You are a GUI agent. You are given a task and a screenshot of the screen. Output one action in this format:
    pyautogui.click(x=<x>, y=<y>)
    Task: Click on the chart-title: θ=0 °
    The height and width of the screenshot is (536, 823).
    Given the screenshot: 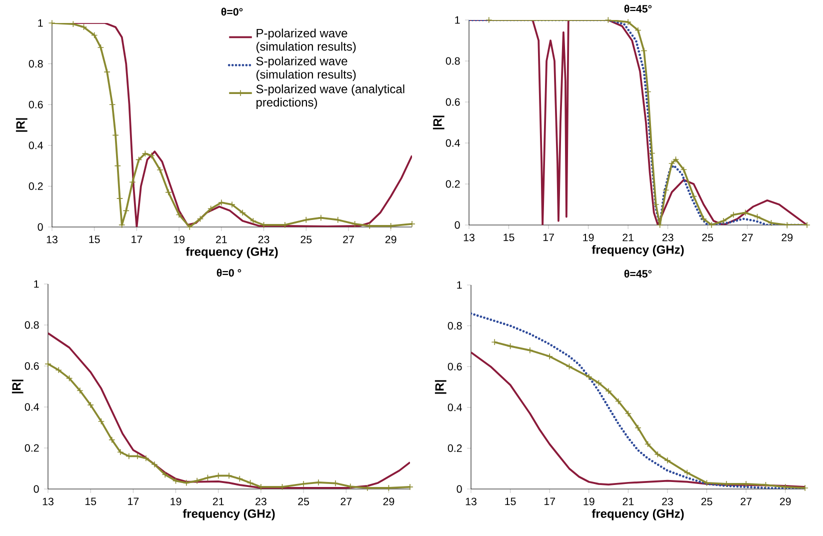 What is the action you would take?
    pyautogui.click(x=229, y=272)
    